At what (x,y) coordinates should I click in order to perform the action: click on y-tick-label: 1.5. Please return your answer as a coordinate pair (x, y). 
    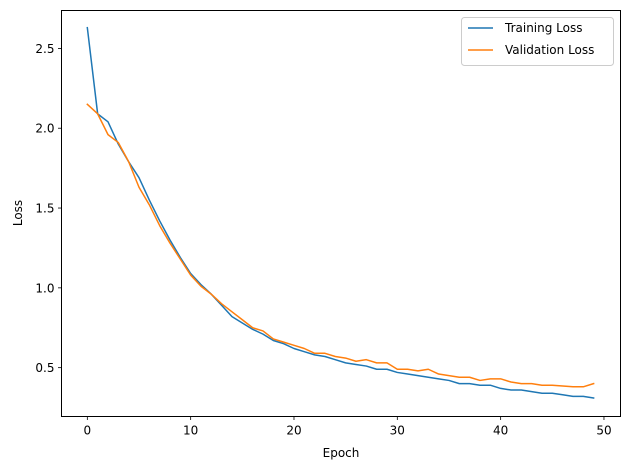
    Looking at the image, I should click on (44, 209).